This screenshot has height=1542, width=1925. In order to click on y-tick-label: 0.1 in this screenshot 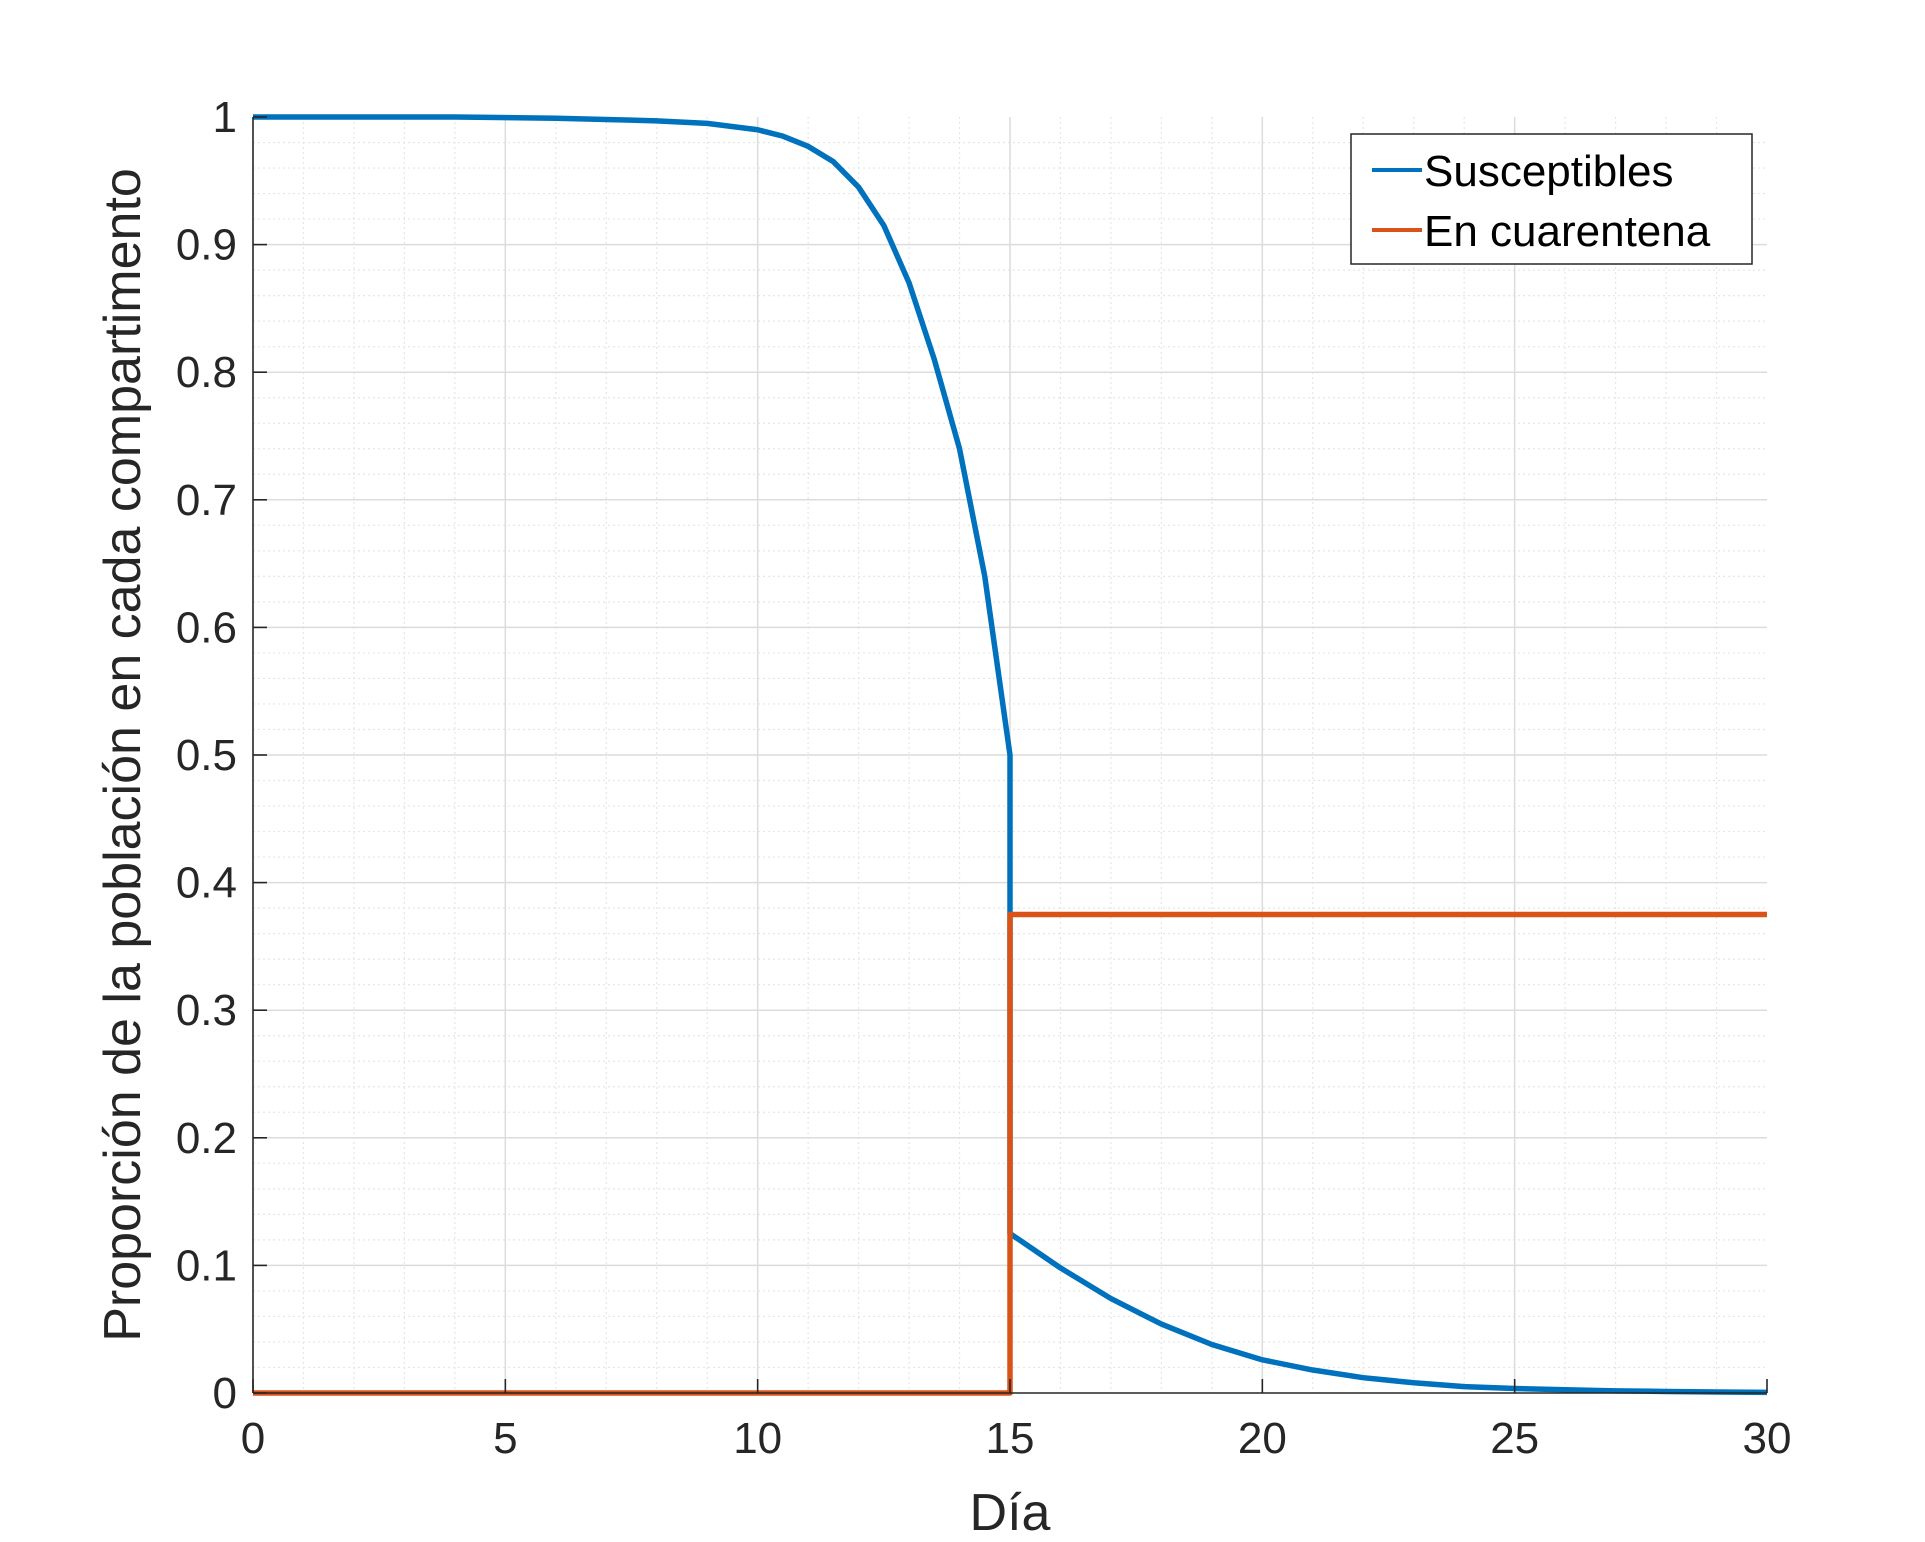, I will do `click(206, 1265)`.